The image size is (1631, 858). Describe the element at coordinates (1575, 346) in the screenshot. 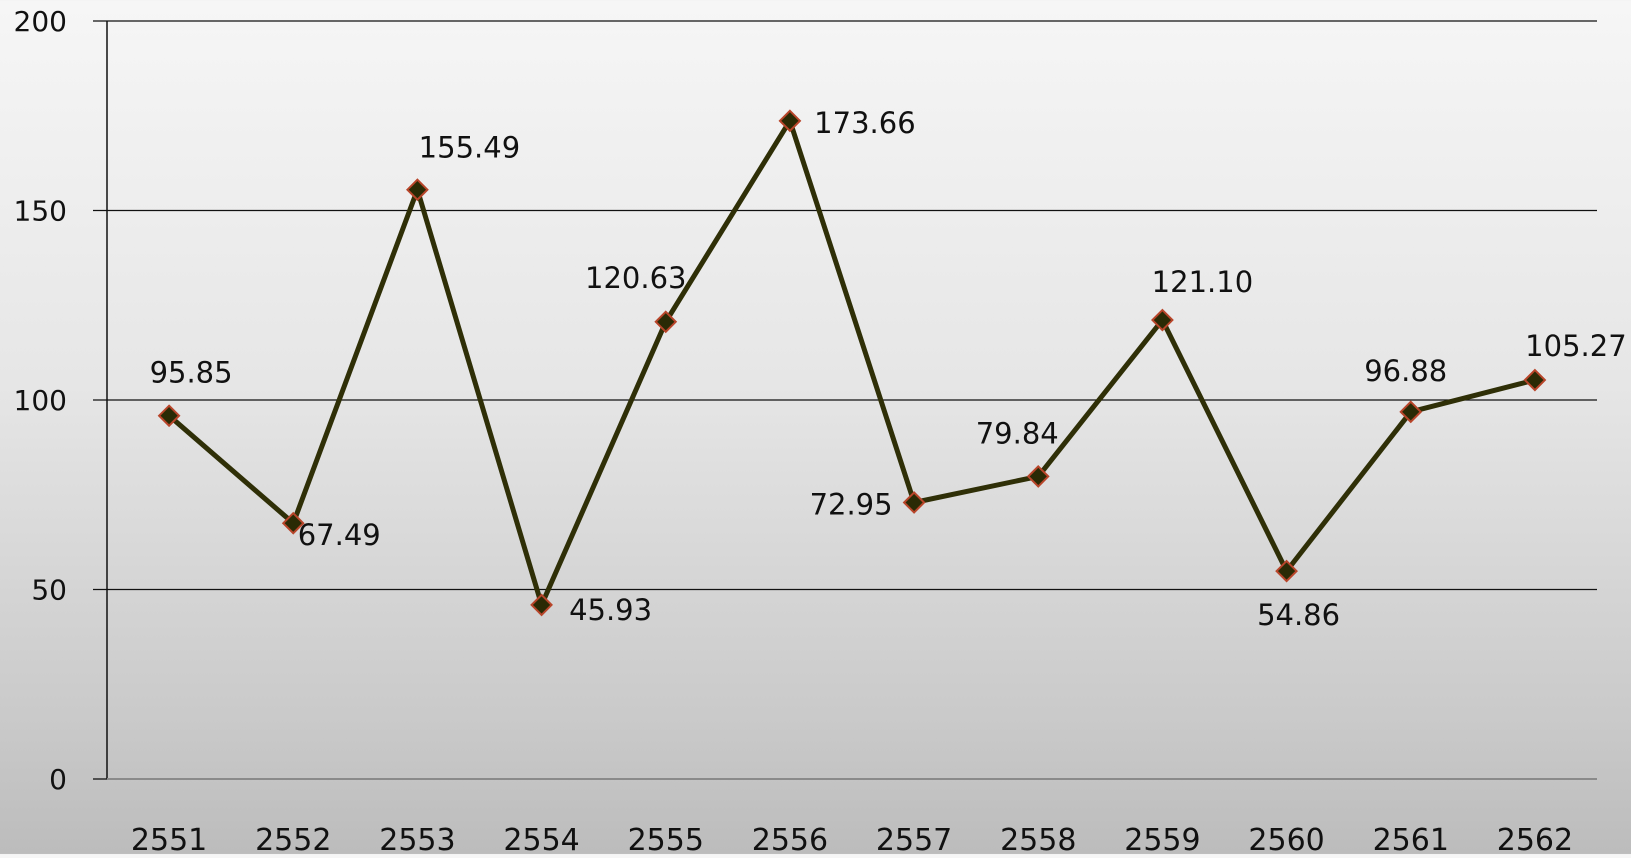

I see `data-label: 105.27` at that location.